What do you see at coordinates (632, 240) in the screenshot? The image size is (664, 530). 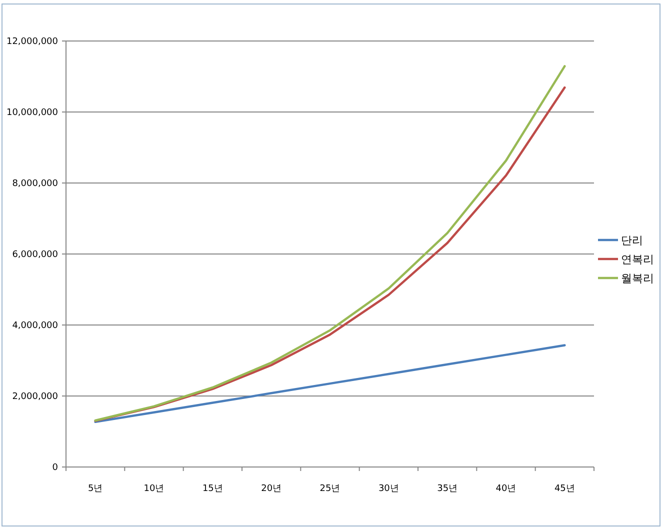 I see `legend-label: 단리` at bounding box center [632, 240].